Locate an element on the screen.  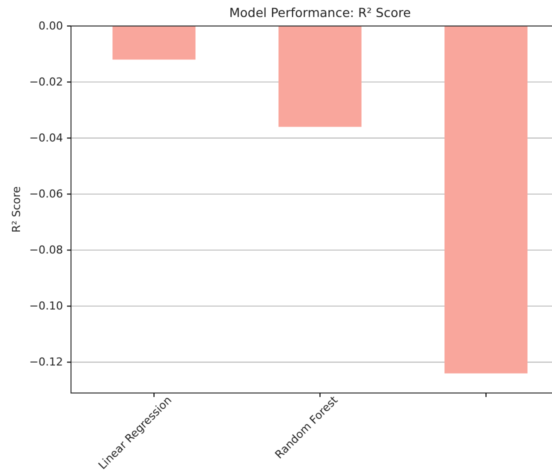
y-tick-label: −0.12 is located at coordinates (46, 362).